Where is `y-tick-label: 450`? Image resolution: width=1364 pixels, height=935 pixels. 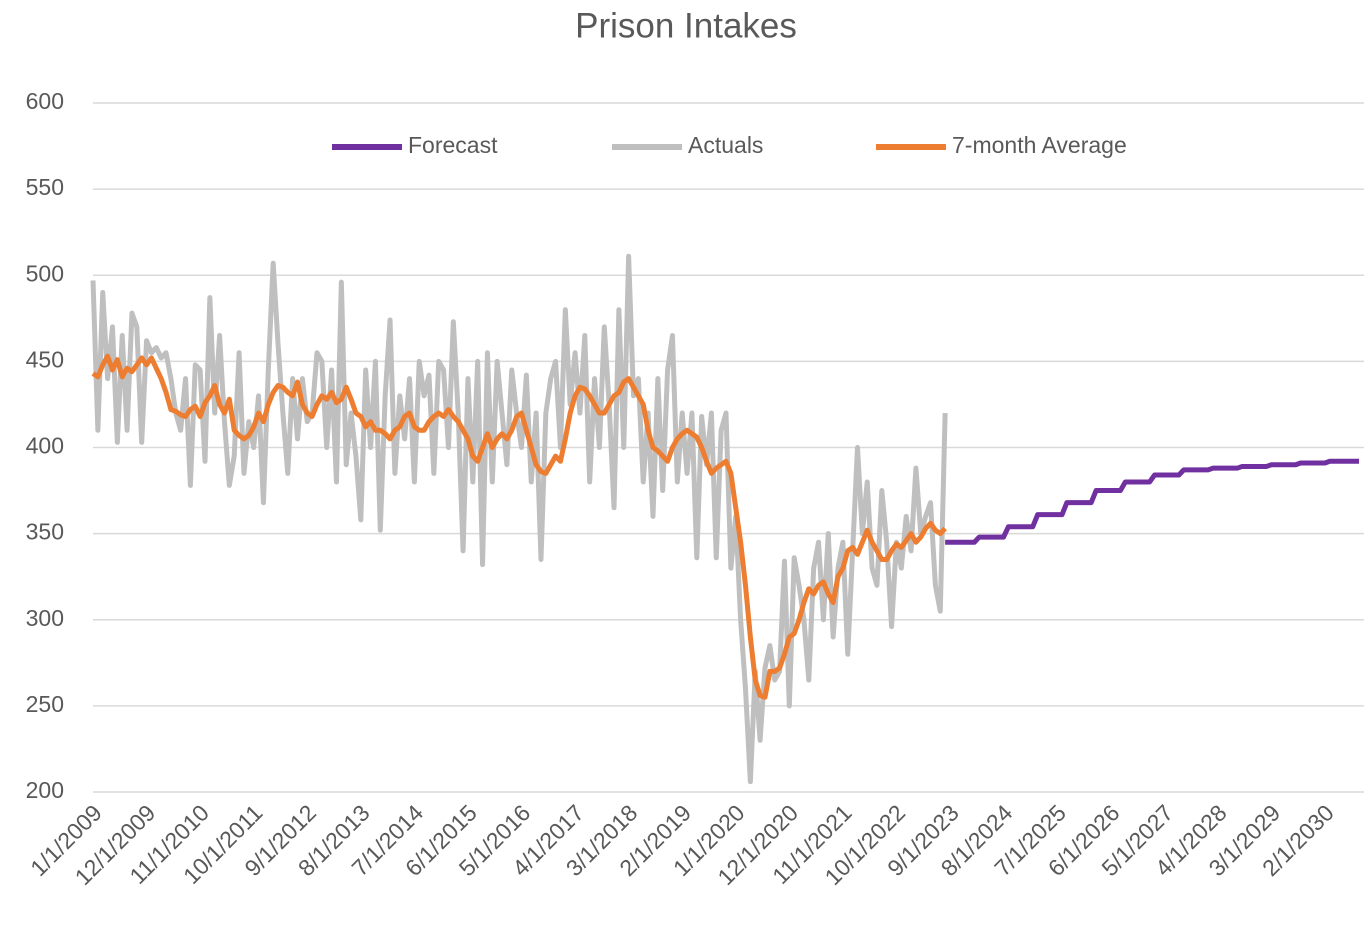
y-tick-label: 450 is located at coordinates (45, 359).